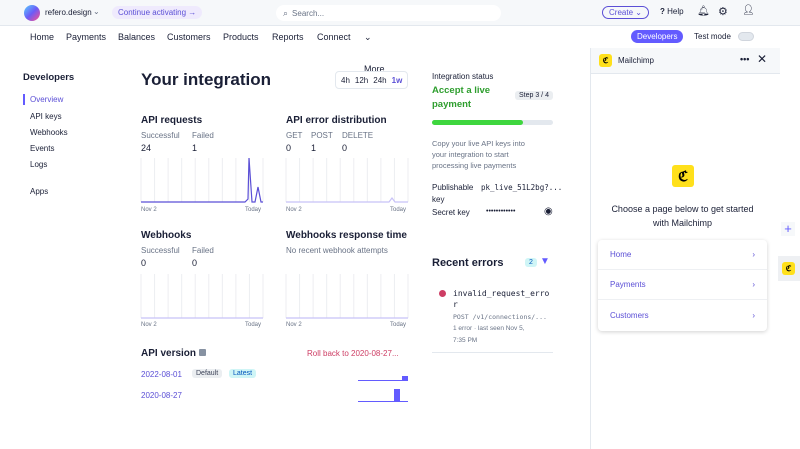  Describe the element at coordinates (451, 212) in the screenshot. I see `secret-key-label: Secret key` at that location.